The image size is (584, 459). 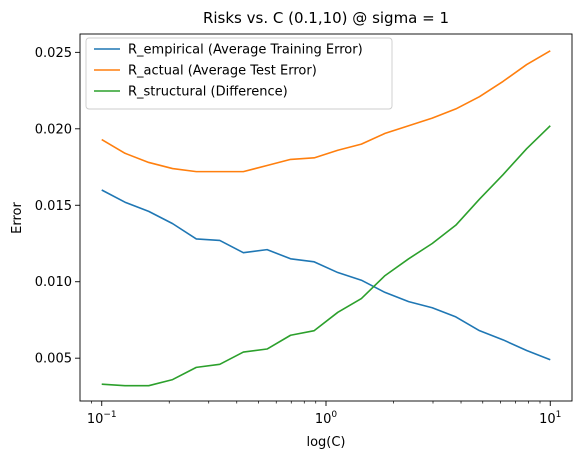 What do you see at coordinates (53, 206) in the screenshot?
I see `y-tick-label: 0.015` at bounding box center [53, 206].